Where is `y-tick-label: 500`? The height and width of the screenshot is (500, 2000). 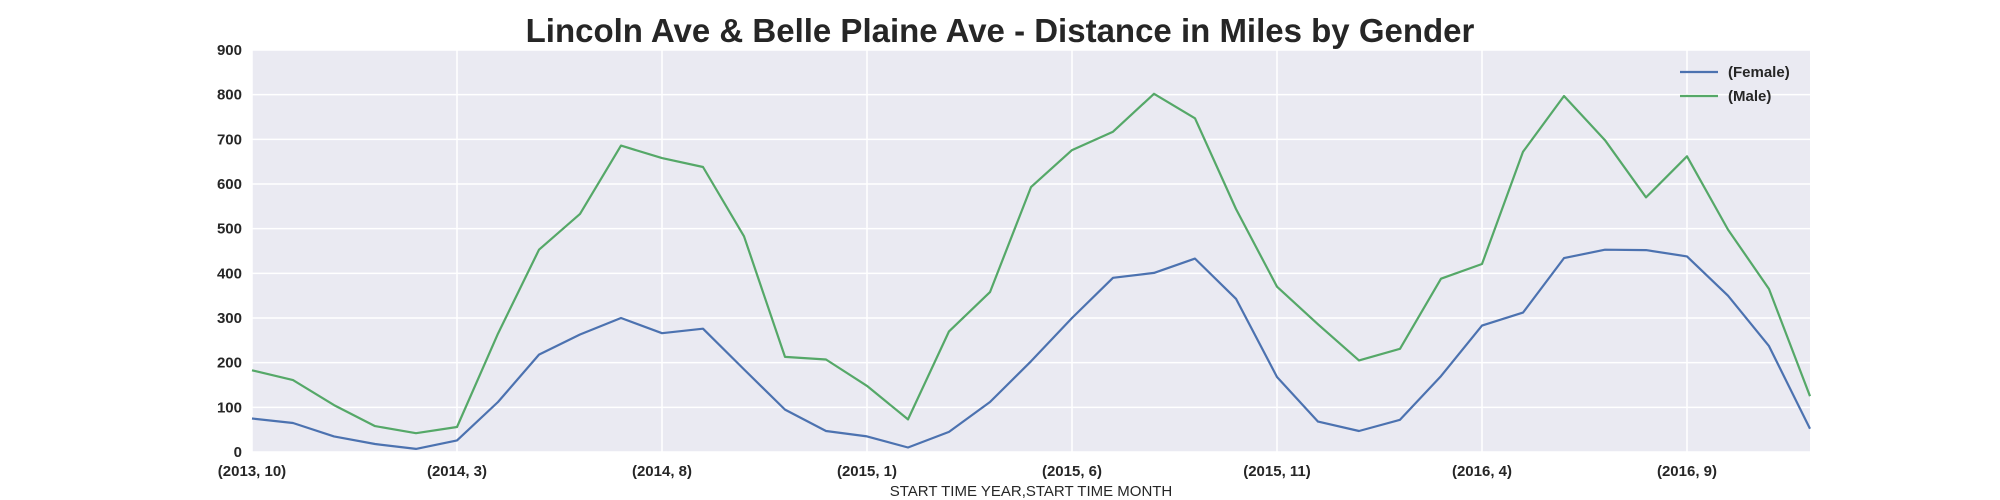 y-tick-label: 500 is located at coordinates (229, 229).